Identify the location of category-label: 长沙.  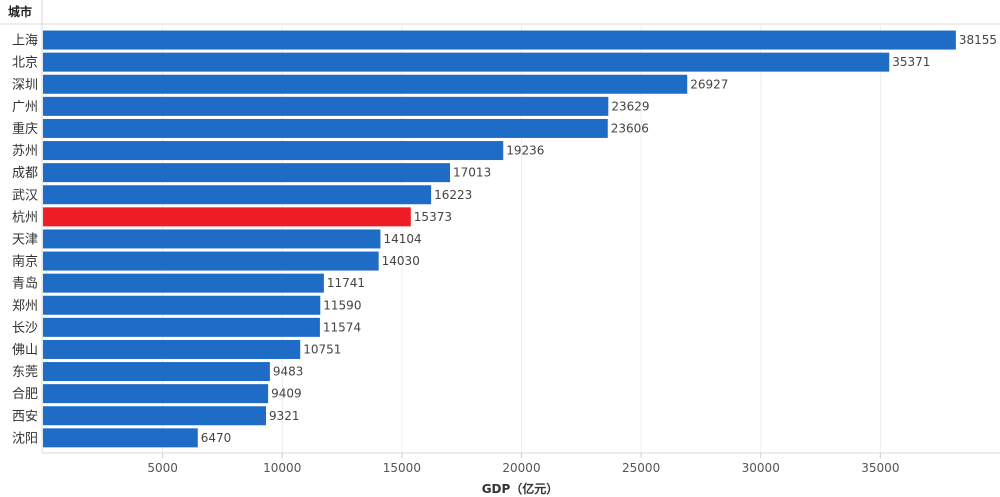
(25, 328).